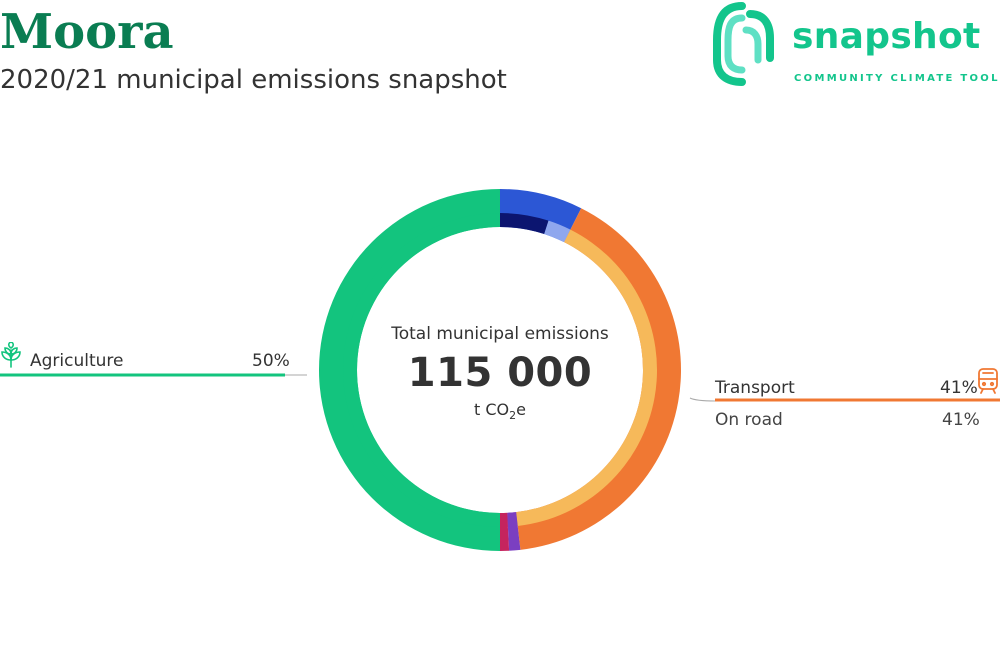 The width and height of the screenshot is (1000, 650). What do you see at coordinates (492, 409) in the screenshot?
I see `unit-prefix: t CO` at bounding box center [492, 409].